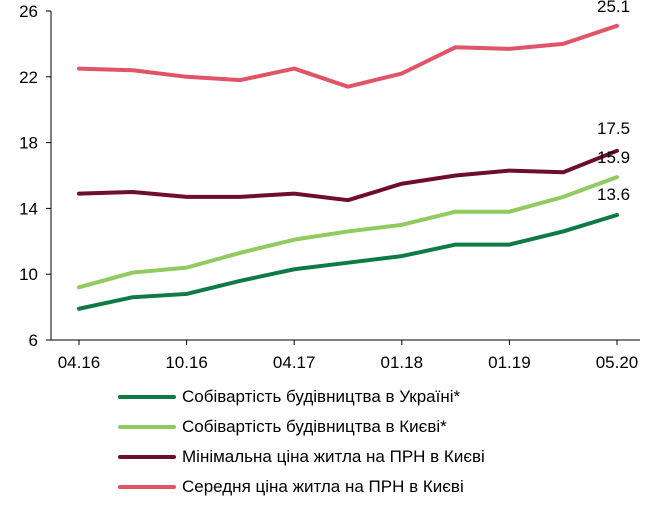 Image resolution: width=650 pixels, height=506 pixels. What do you see at coordinates (348, 356) in the screenshot?
I see `x-tick-labels: 04.16 10.16 04.17 01.18 01.19 05.20` at bounding box center [348, 356].